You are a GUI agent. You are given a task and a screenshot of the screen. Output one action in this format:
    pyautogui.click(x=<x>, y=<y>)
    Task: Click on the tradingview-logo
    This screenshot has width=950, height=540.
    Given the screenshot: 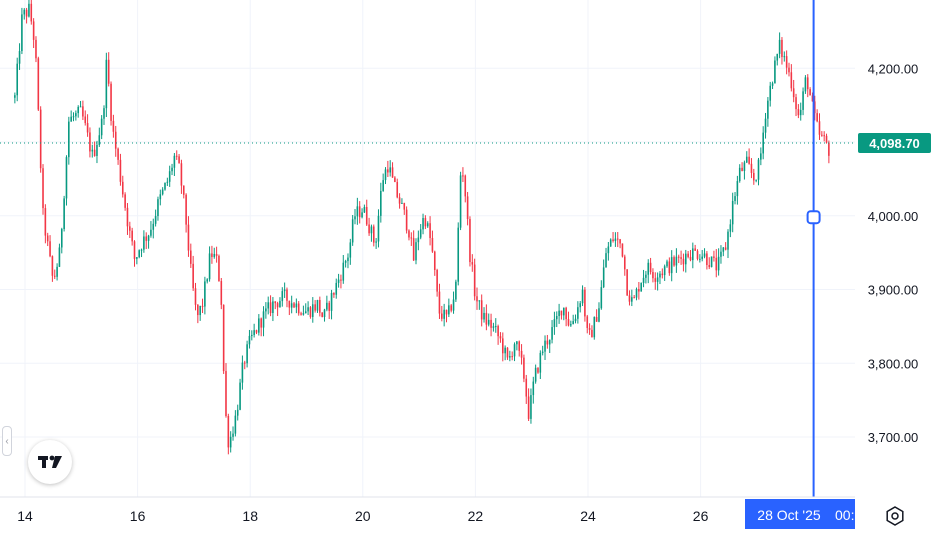 What is the action you would take?
    pyautogui.click(x=50, y=462)
    